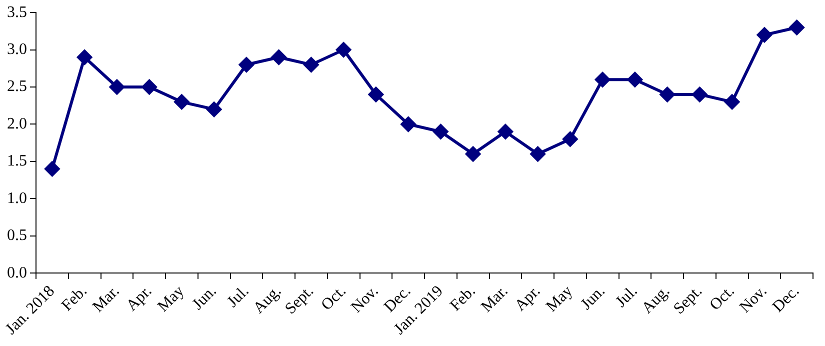 This screenshot has width=825, height=346. Describe the element at coordinates (17, 87) in the screenshot. I see `y-tick-label: 2.5` at that location.